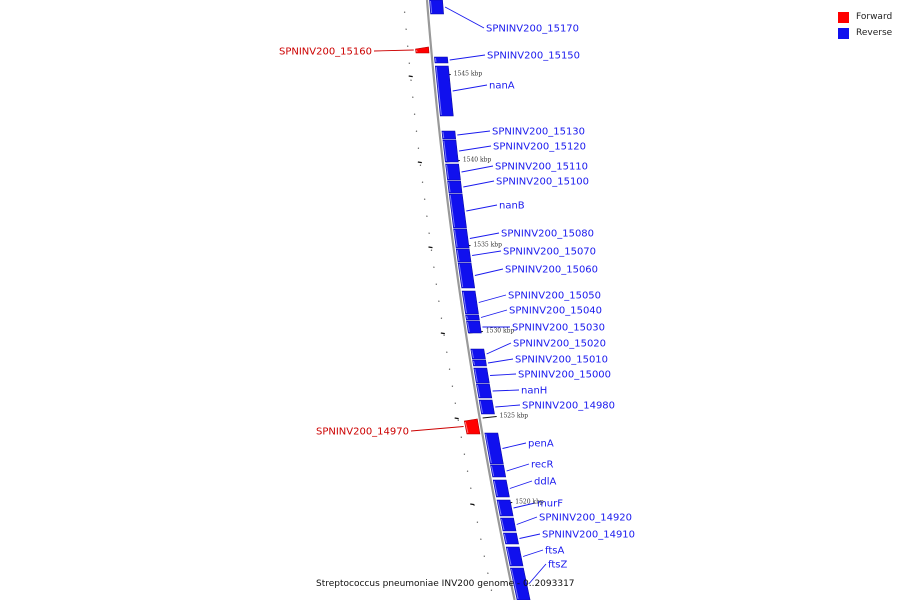  Describe the element at coordinates (542, 465) in the screenshot. I see `gene-label: recR` at that location.